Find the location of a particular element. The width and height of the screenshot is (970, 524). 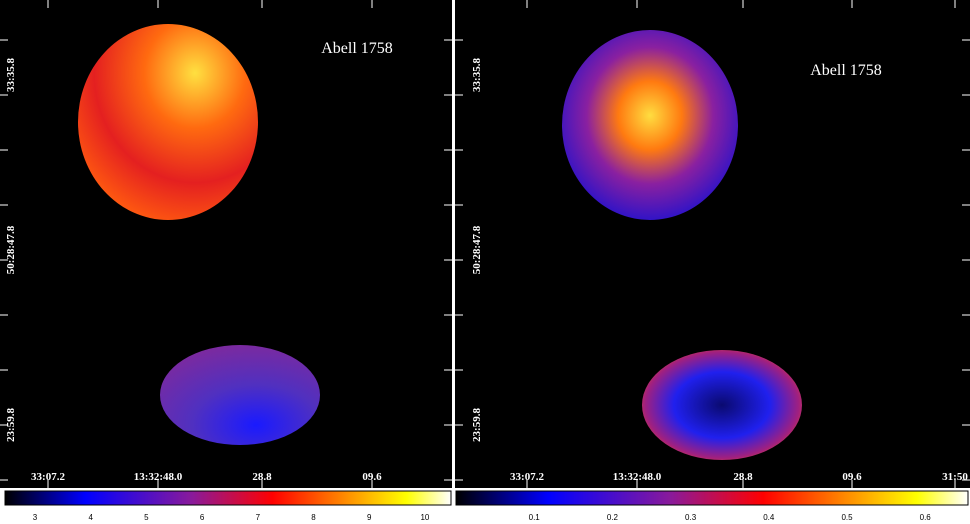

colorbar-label: 7 is located at coordinates (258, 517).